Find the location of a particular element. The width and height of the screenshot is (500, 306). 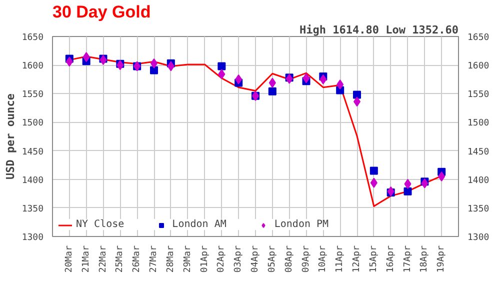

y-axis-title: USD per ounce is located at coordinates (10, 136).